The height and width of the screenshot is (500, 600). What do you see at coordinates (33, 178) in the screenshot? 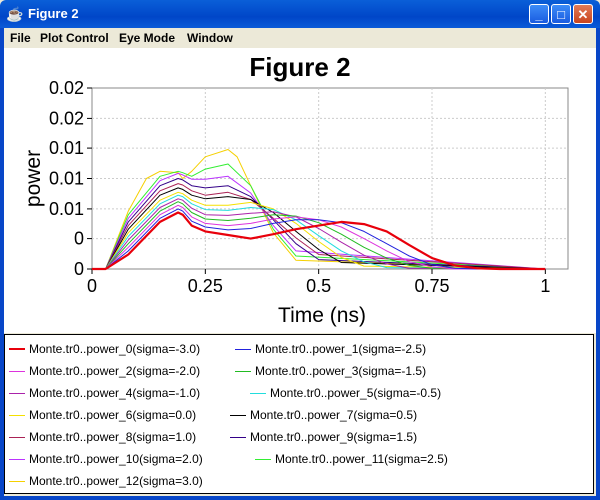
I see `y-axis-label: power` at bounding box center [33, 178].